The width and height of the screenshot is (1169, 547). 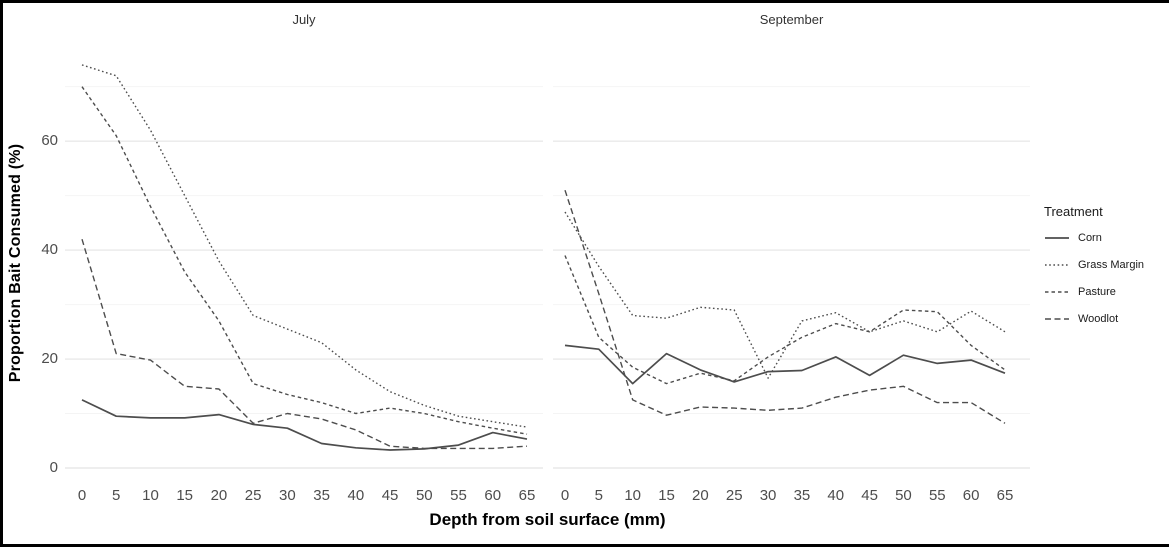 I want to click on y-tick-label: 20, so click(x=49, y=359).